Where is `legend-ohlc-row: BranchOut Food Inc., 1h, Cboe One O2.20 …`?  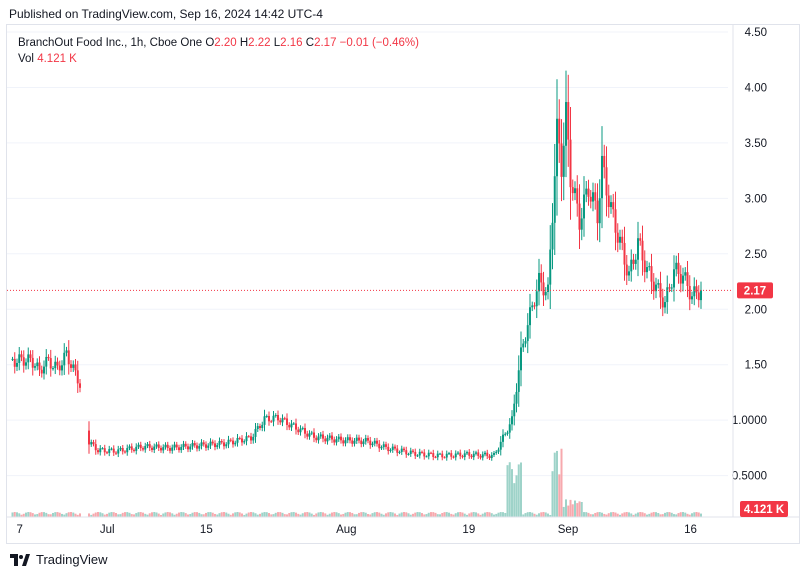
legend-ohlc-row: BranchOut Food Inc., 1h, Cboe One O2.20 … is located at coordinates (218, 43).